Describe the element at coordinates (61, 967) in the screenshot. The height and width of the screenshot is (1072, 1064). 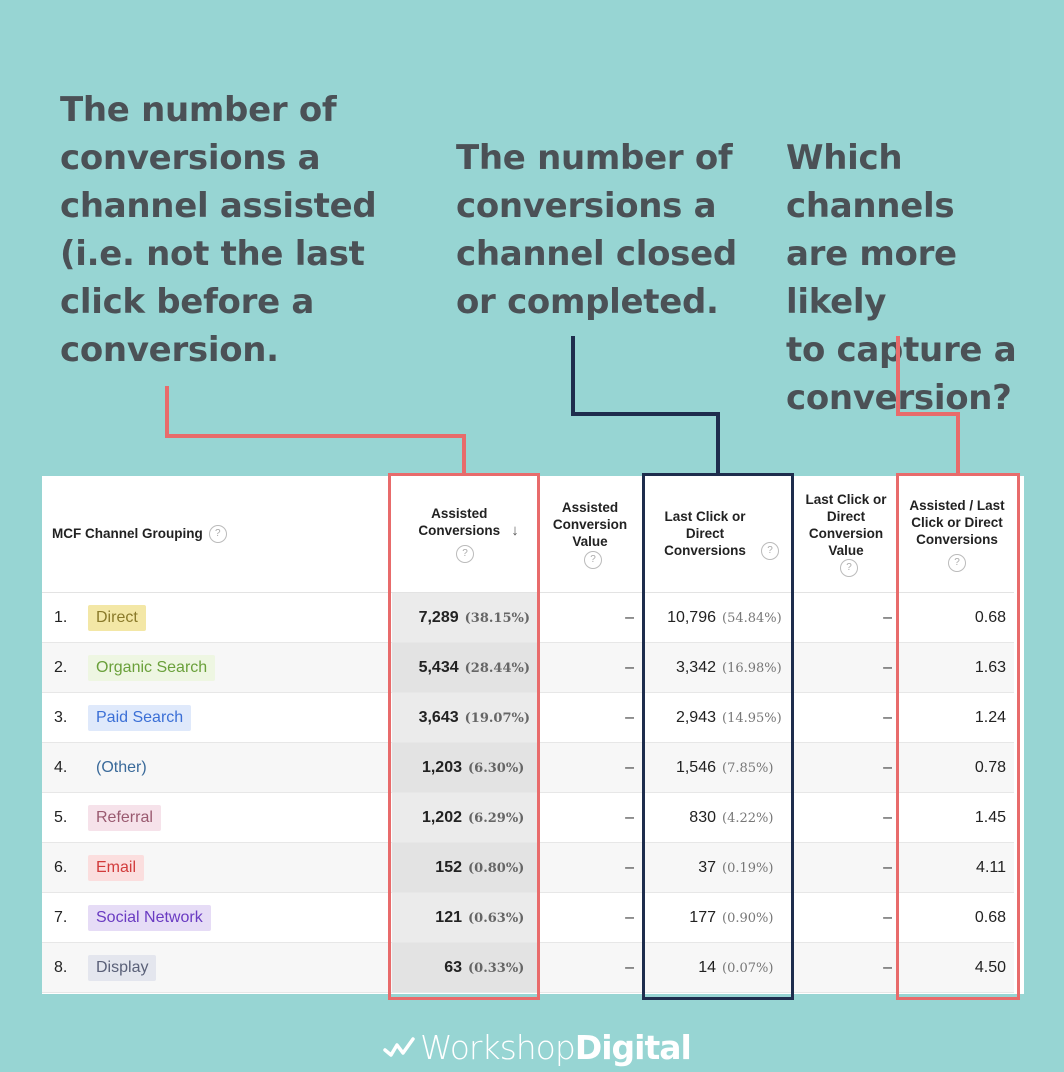
I see `row-rank: 8.` at that location.